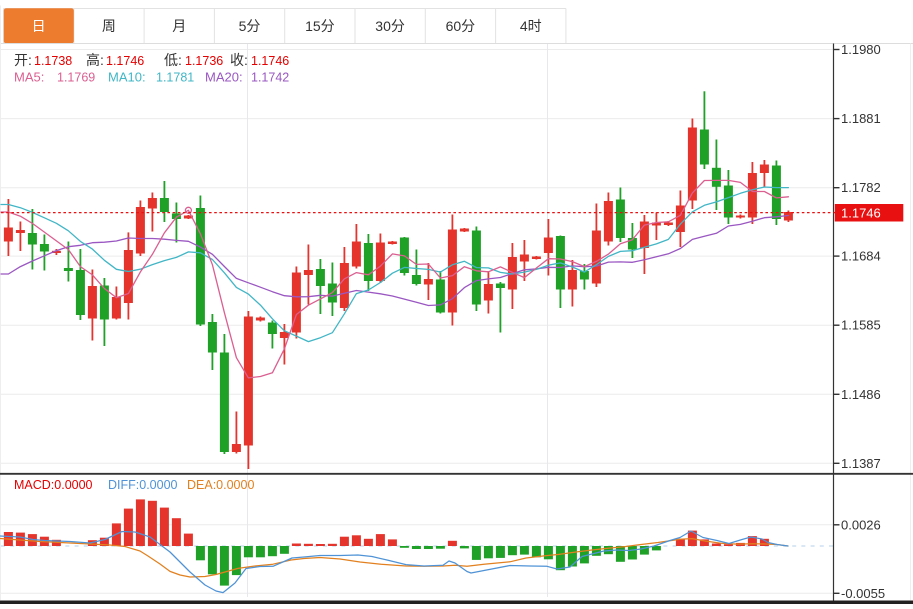 The width and height of the screenshot is (913, 609). I want to click on svg-text: 15分, so click(320, 26).